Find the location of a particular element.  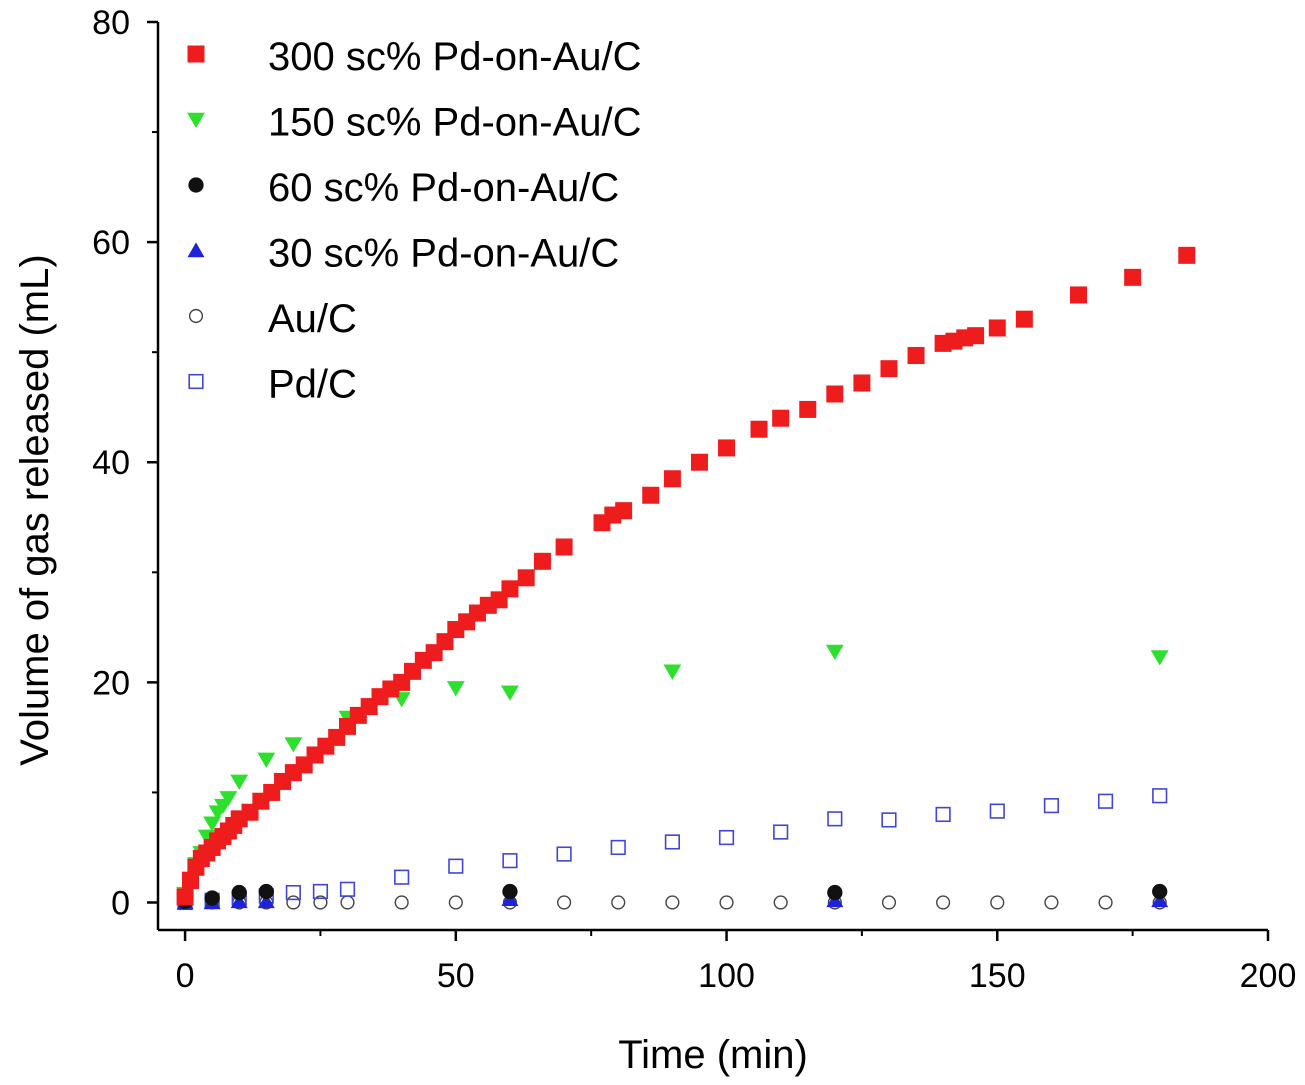

legend-item: 300 sc% Pd-on-Au/C is located at coordinates (414, 57).